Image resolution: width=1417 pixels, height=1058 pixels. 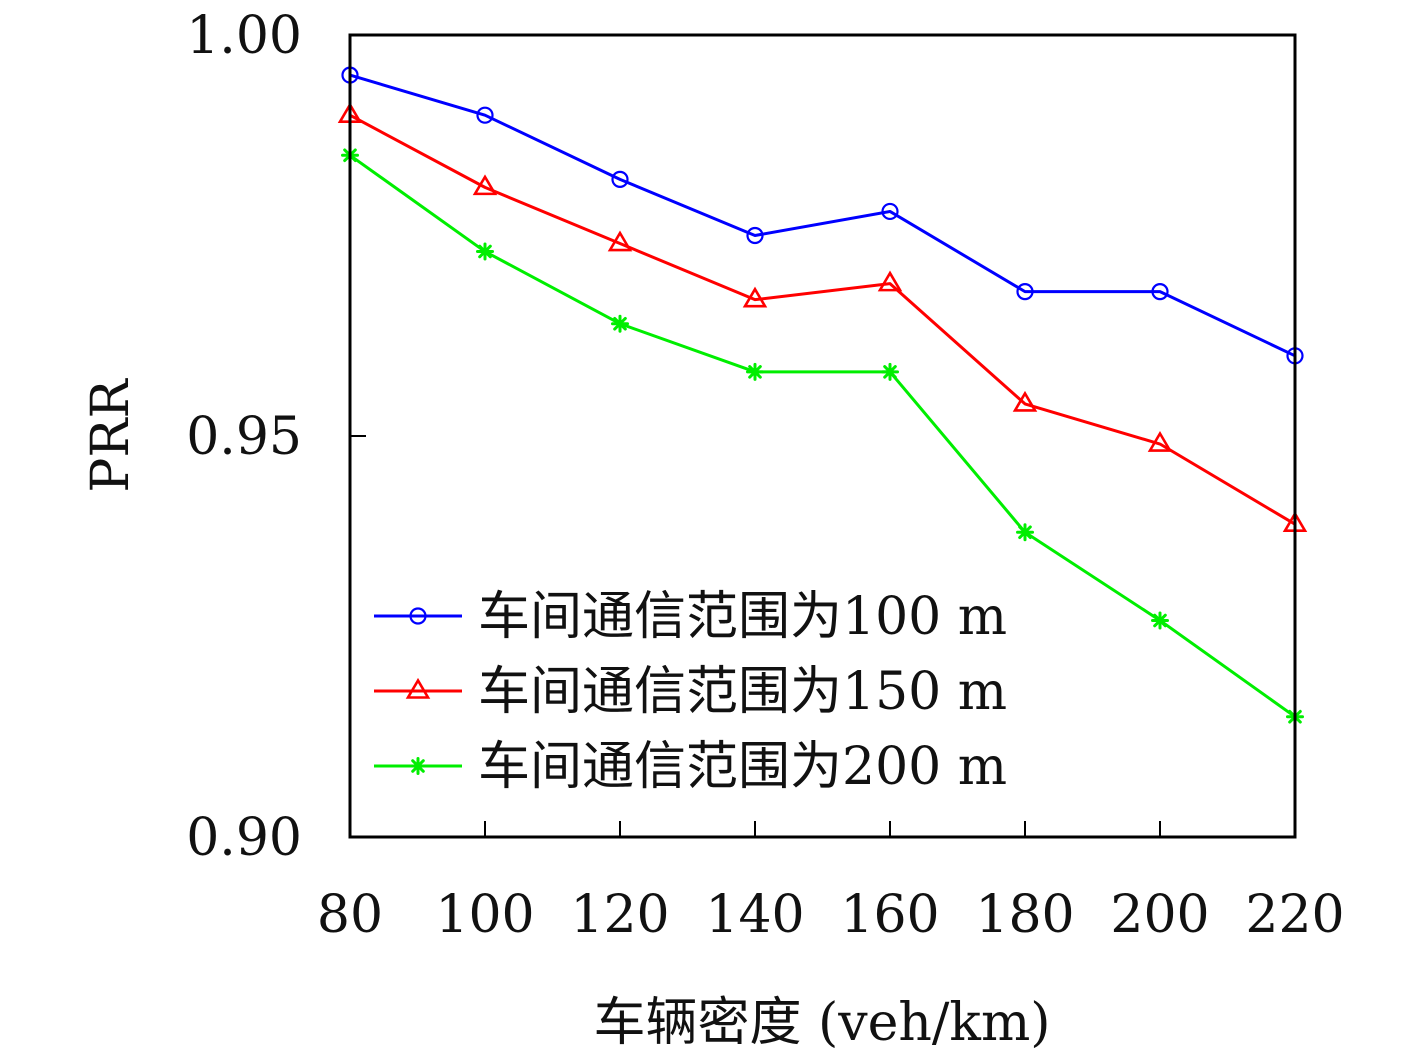 What do you see at coordinates (619, 915) in the screenshot?
I see `x-tick-label: 120` at bounding box center [619, 915].